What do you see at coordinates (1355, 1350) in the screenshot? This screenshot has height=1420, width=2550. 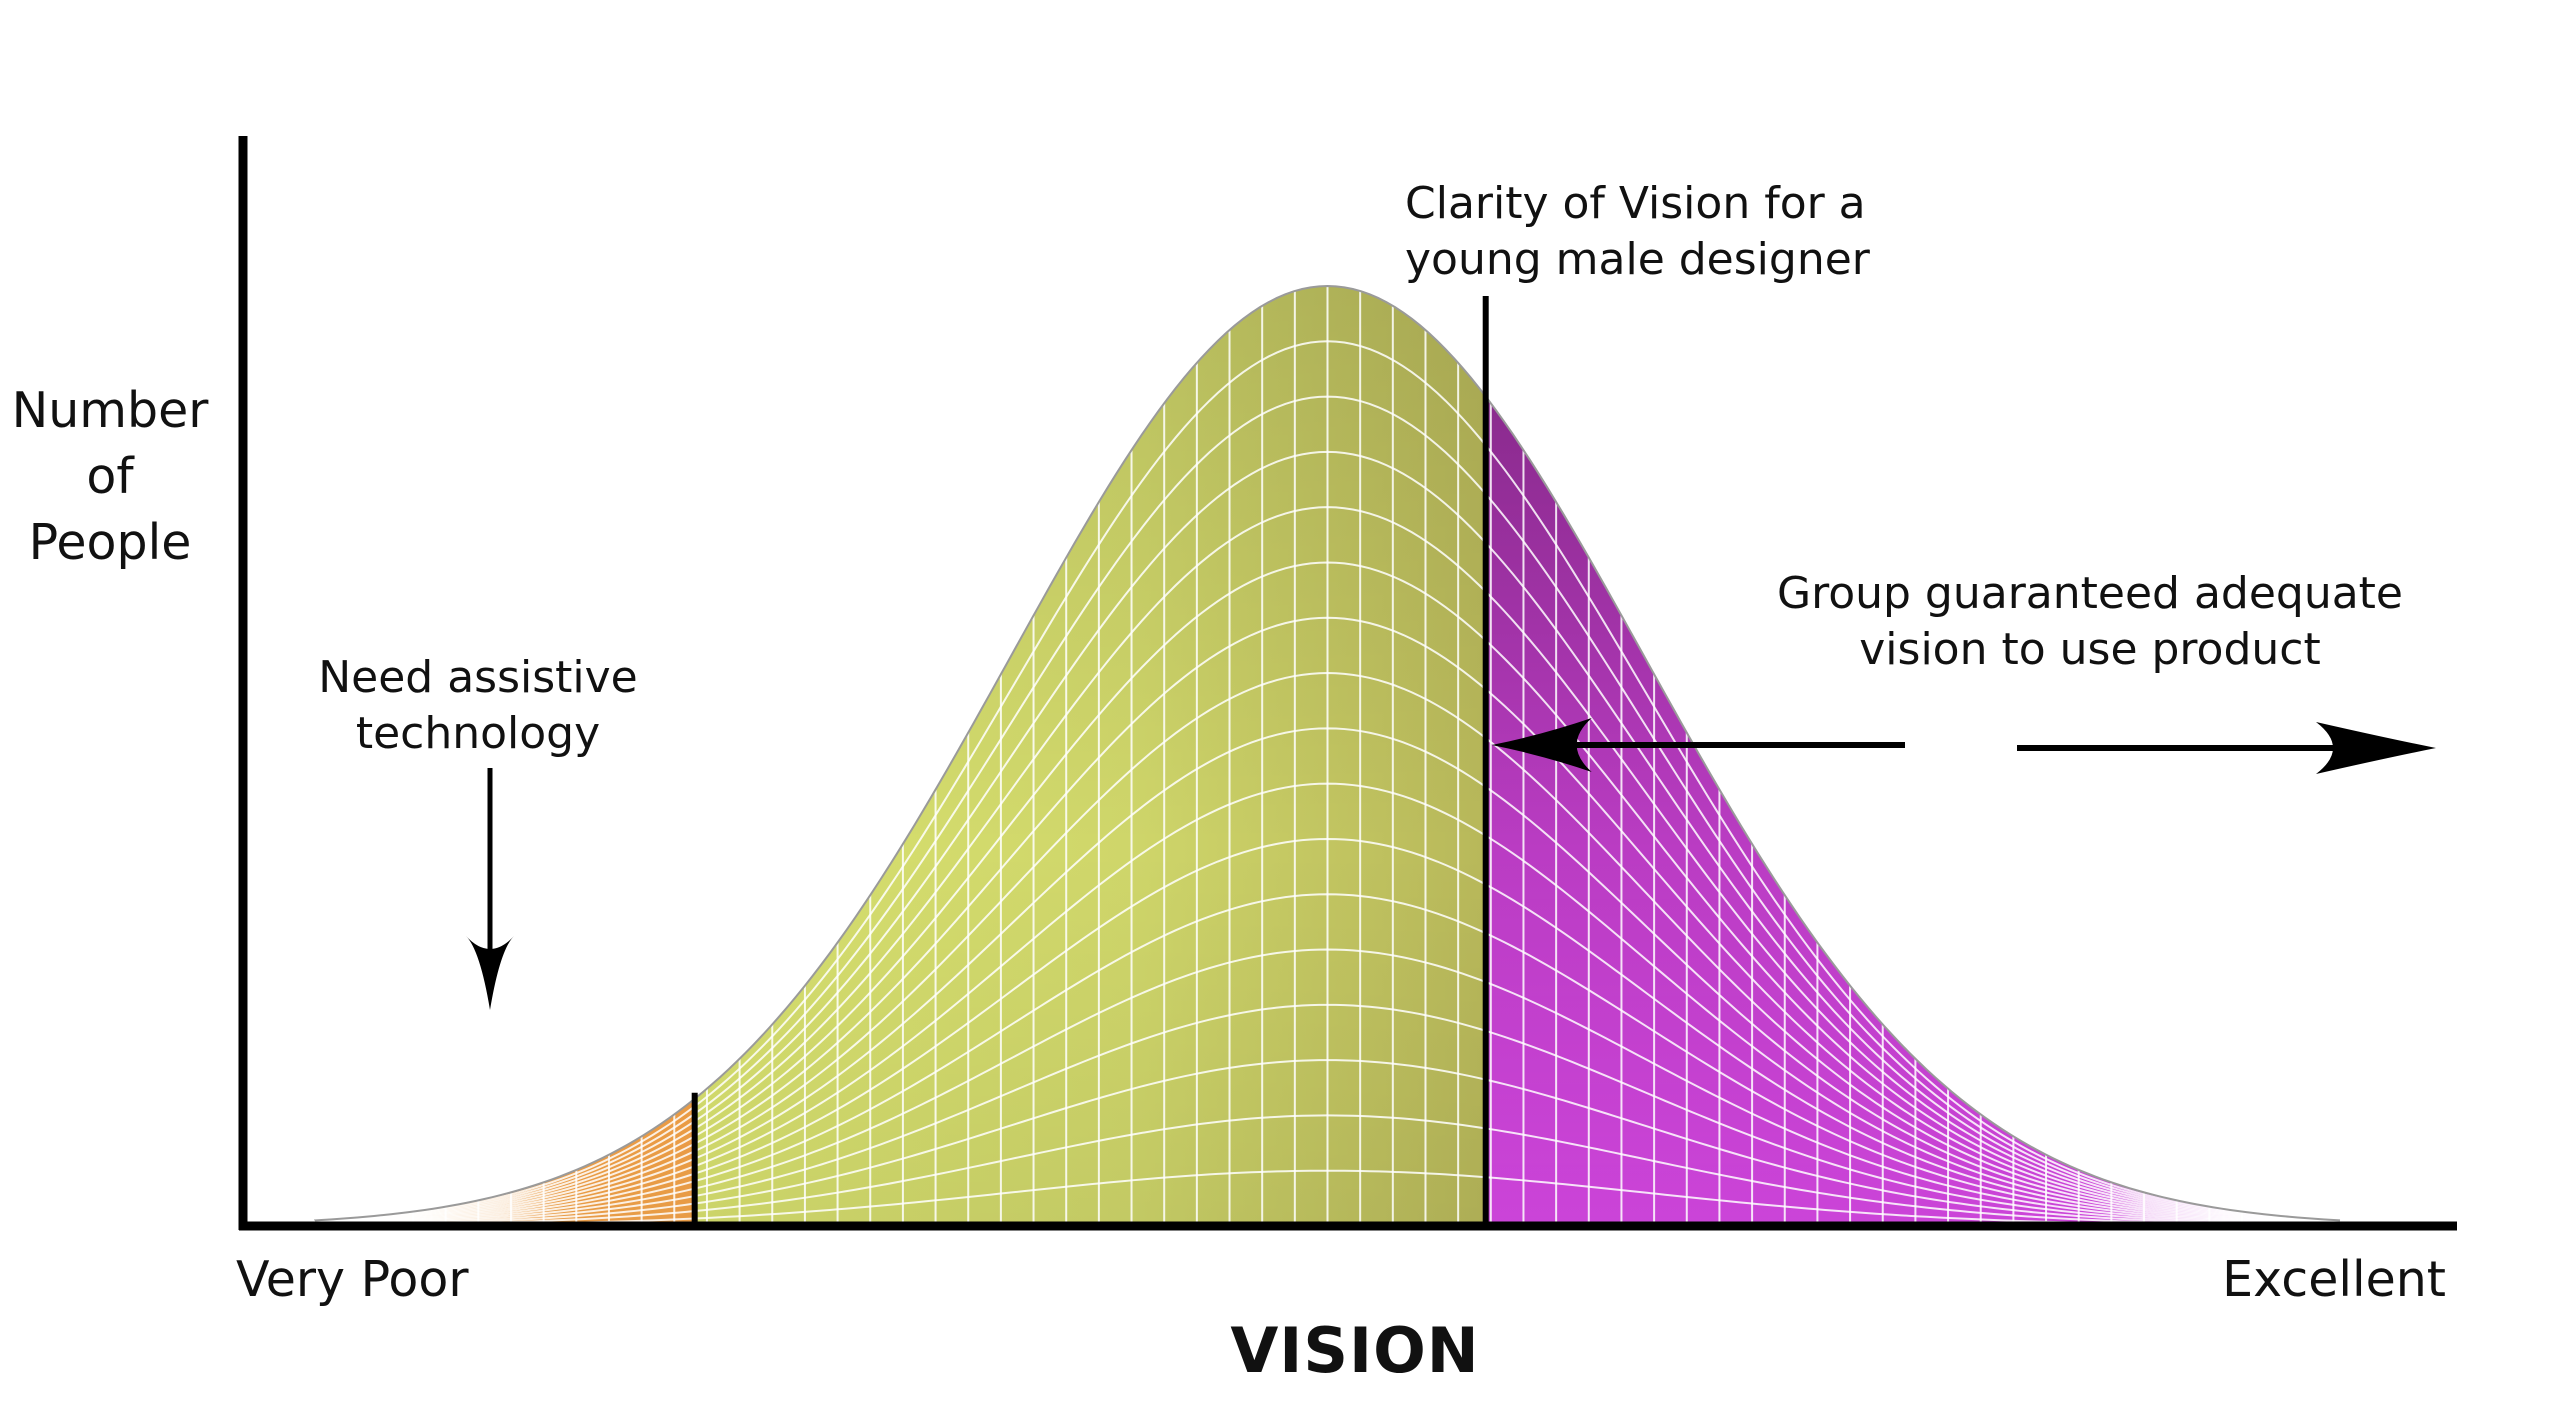 I see `x-axis-label: VISION` at bounding box center [1355, 1350].